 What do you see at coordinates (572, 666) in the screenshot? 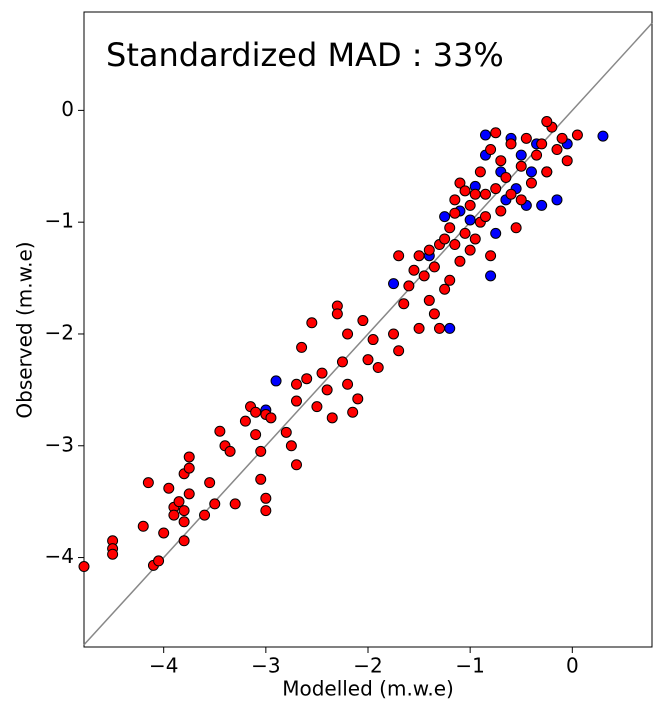
I see `x-tick-label: 0` at bounding box center [572, 666].